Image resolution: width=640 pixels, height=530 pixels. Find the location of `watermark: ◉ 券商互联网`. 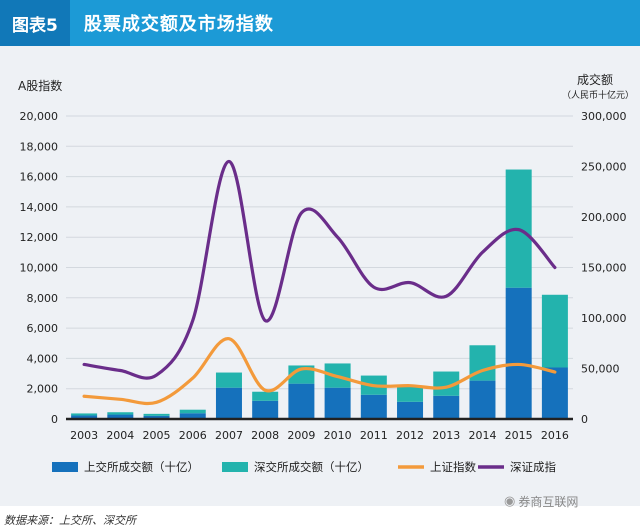

watermark: ◉ 券商互联网 is located at coordinates (541, 501).